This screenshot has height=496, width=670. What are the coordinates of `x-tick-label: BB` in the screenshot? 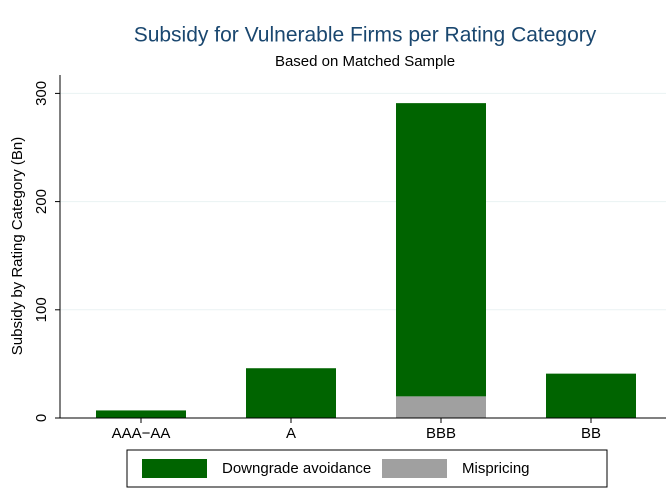 It's located at (591, 433).